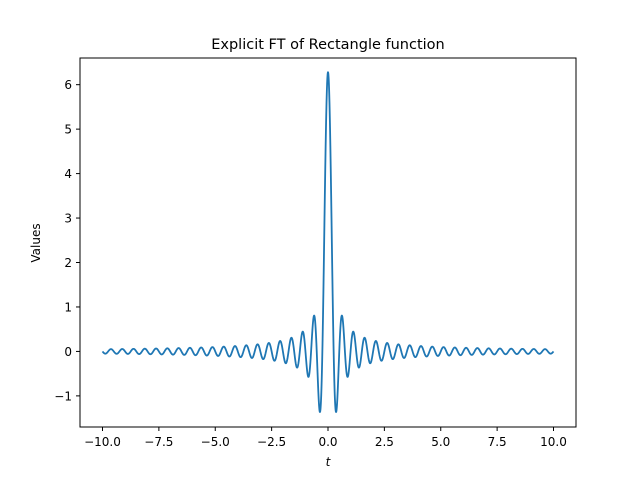 This screenshot has height=480, width=640. What do you see at coordinates (328, 45) in the screenshot?
I see `chart-title: Explicit FT of Rectangle function` at bounding box center [328, 45].